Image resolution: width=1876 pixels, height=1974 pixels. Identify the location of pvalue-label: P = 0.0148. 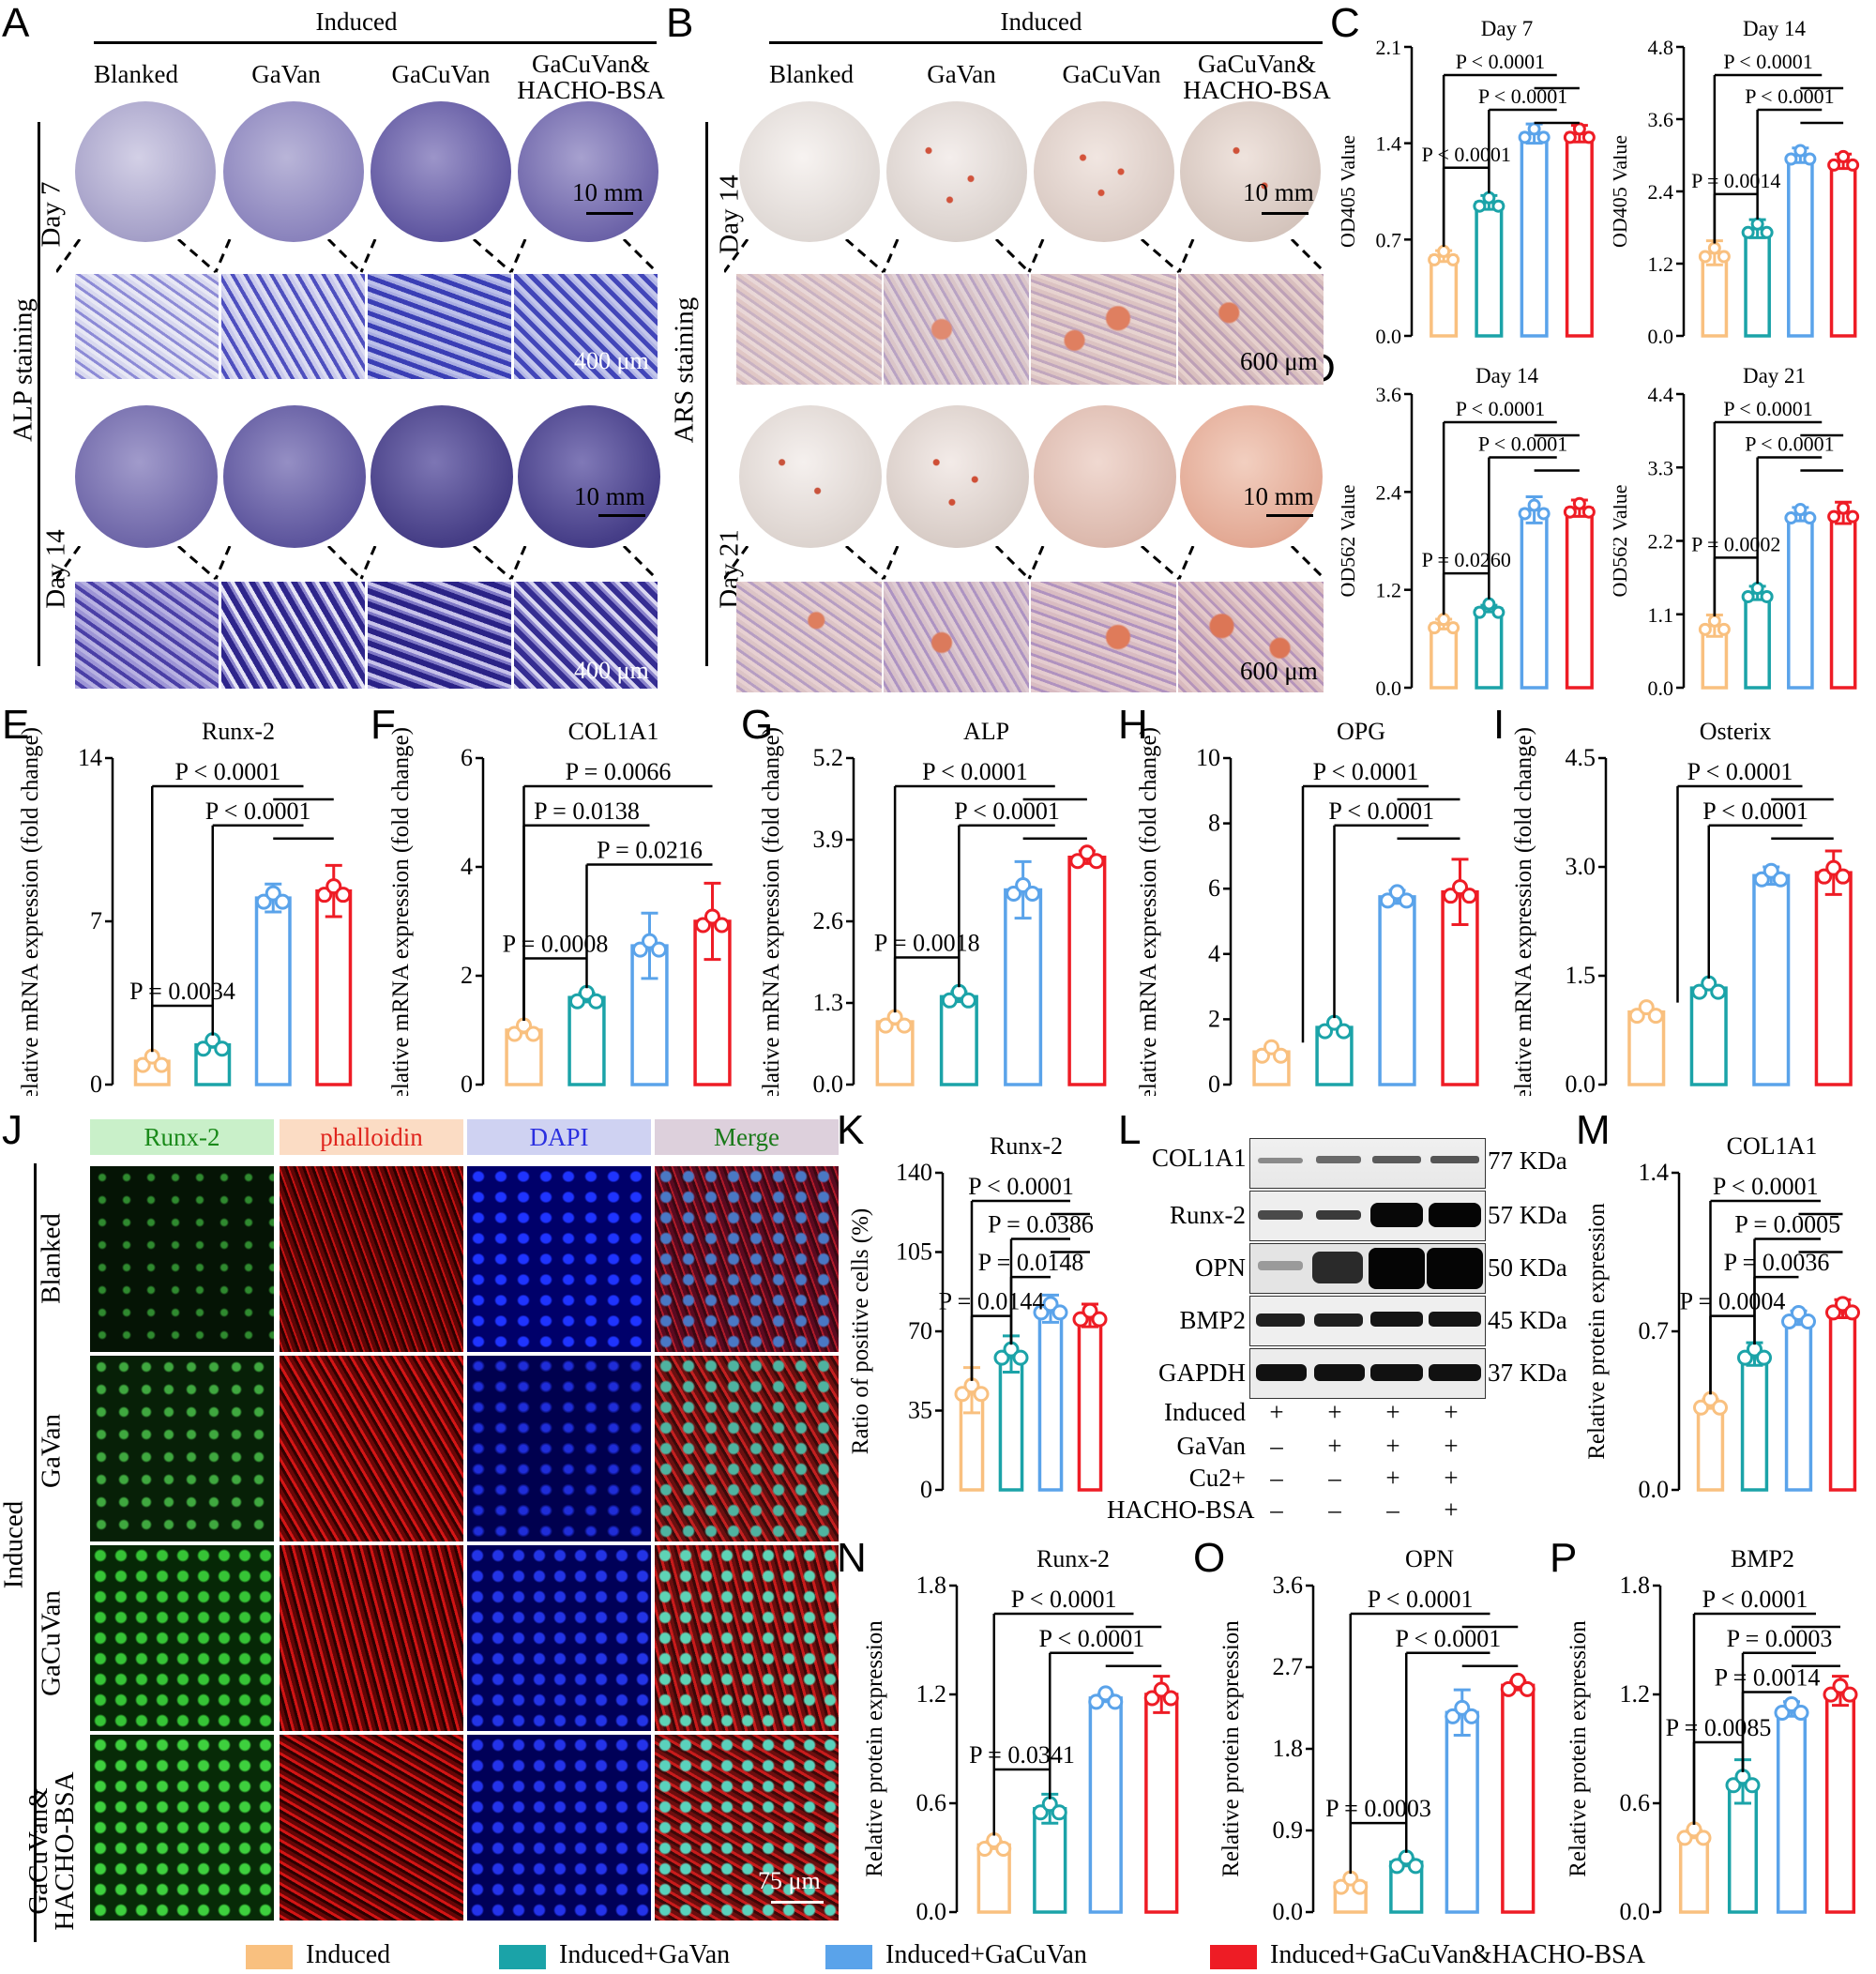
(1031, 1262).